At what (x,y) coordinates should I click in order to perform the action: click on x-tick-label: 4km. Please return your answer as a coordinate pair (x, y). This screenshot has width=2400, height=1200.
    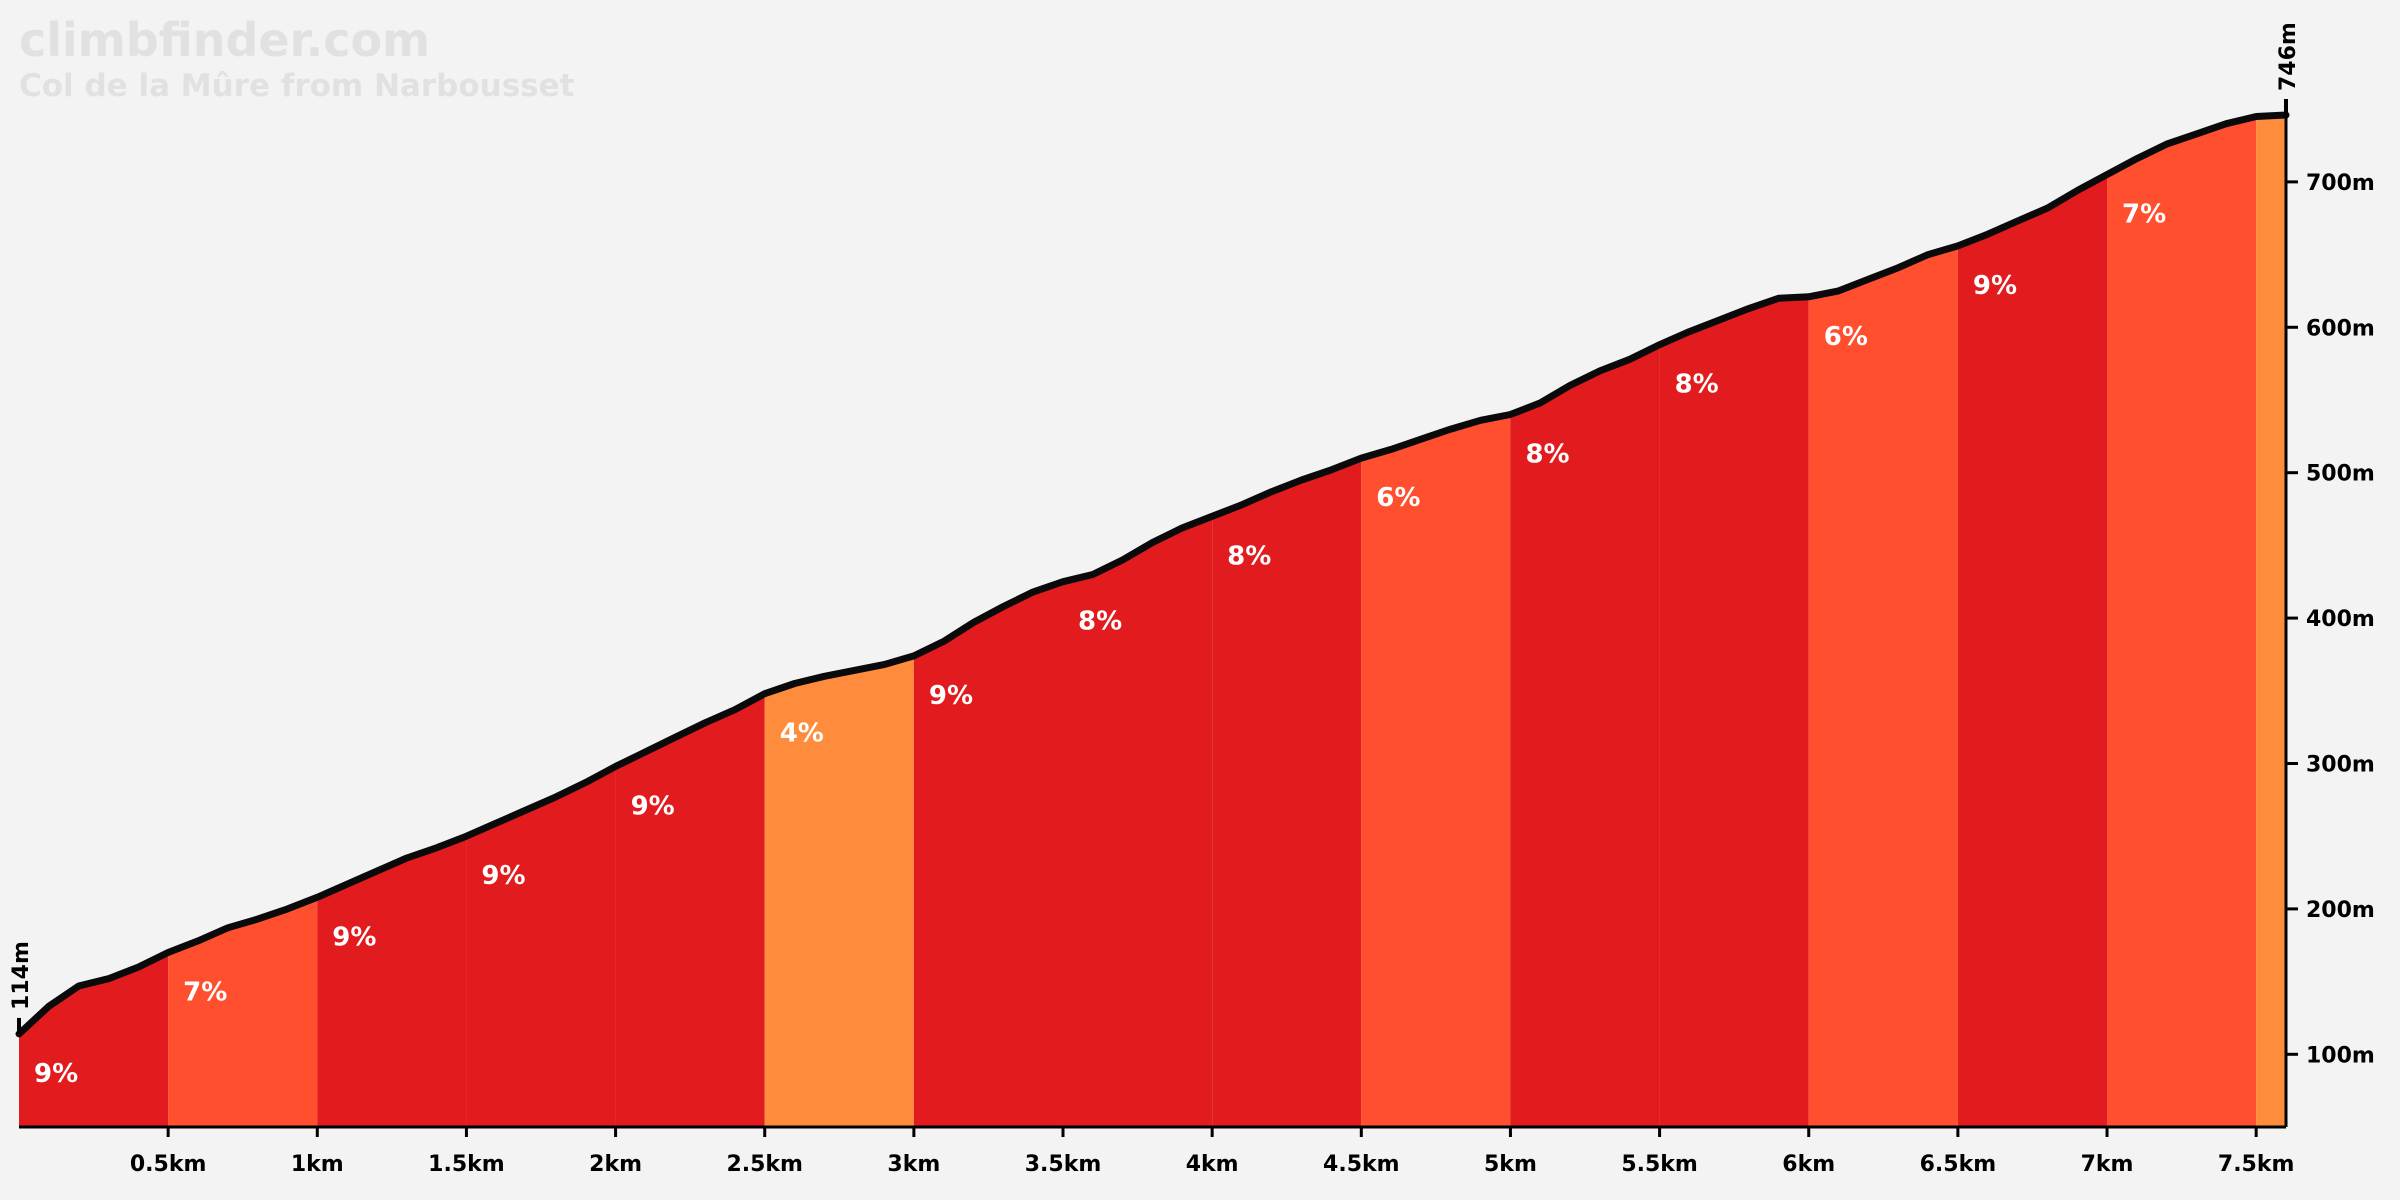
    Looking at the image, I should click on (1212, 1164).